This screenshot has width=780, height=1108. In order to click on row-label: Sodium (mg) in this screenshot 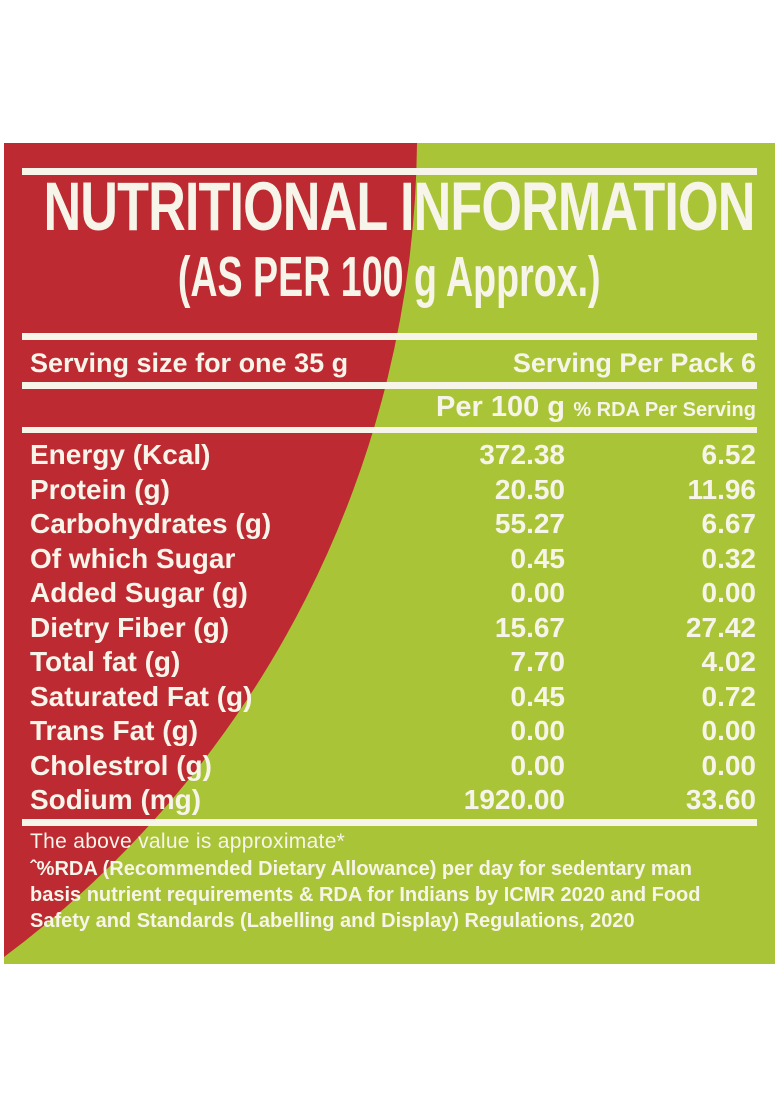, I will do `click(116, 800)`.